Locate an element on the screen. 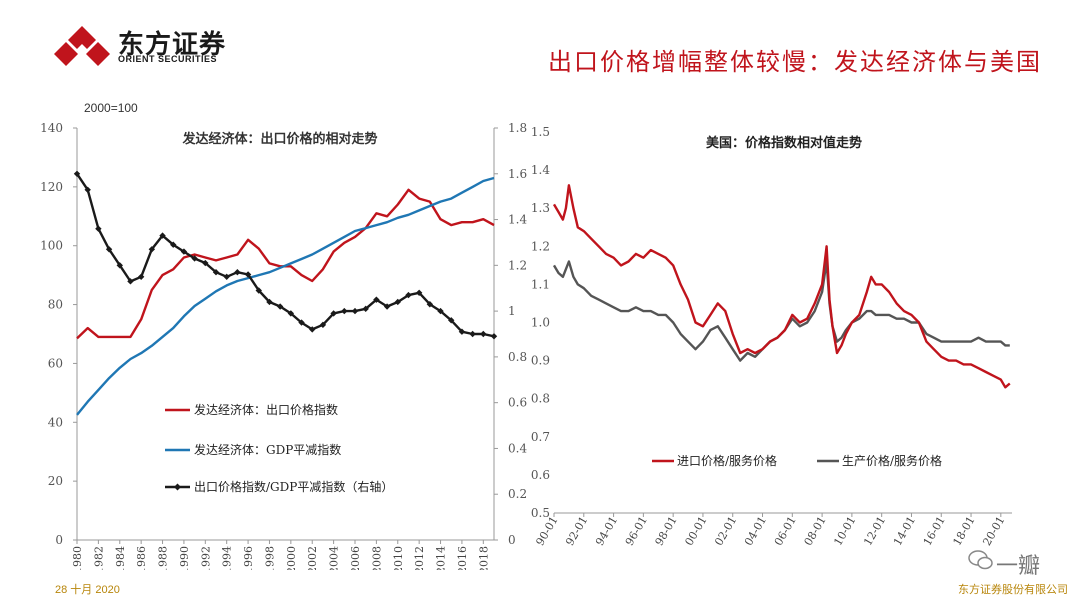 Image resolution: width=1080 pixels, height=608 pixels. chart1-left-tick-label: 100 is located at coordinates (51, 246).